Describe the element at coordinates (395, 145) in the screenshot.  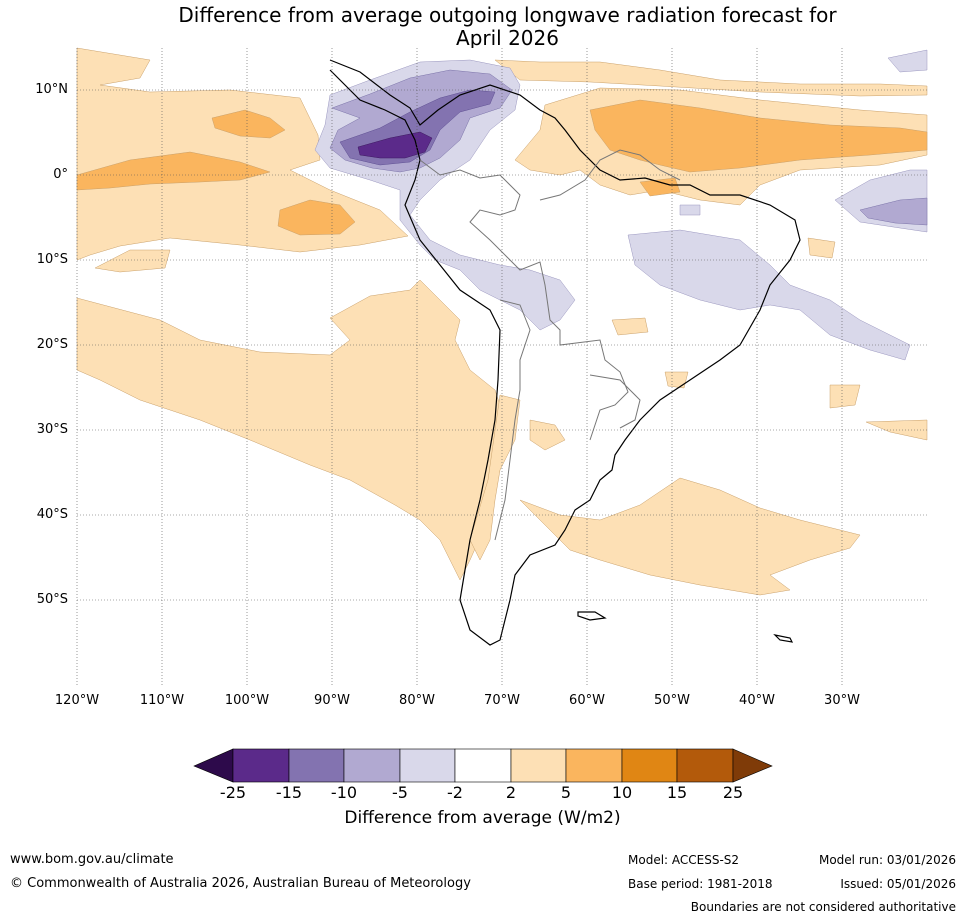
I see `anomaly-region-colombia-very-strong-negative` at that location.